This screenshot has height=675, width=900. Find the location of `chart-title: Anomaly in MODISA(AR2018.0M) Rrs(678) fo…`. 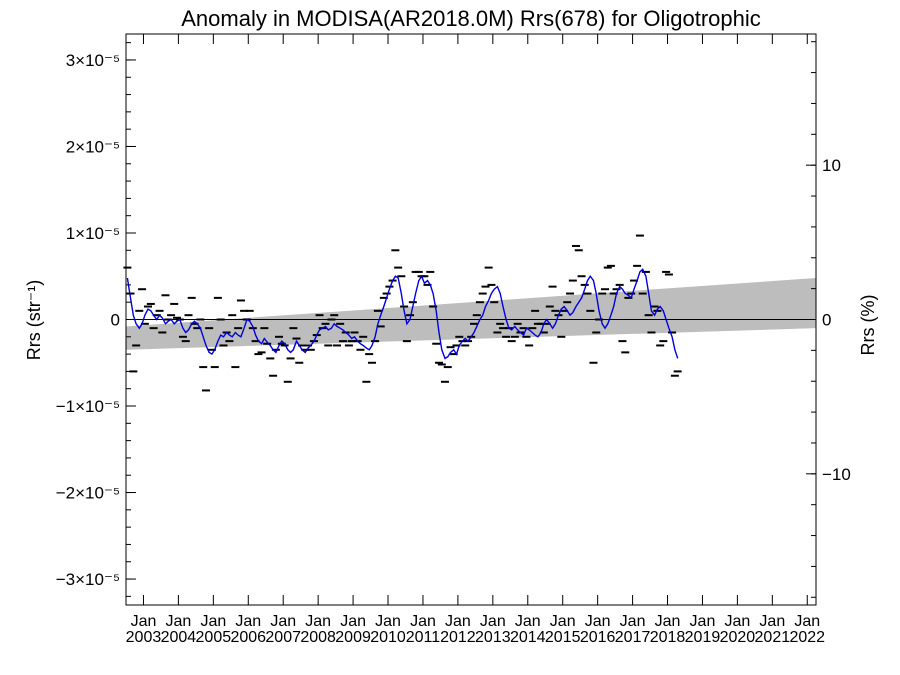

chart-title: Anomaly in MODISA(AR2018.0M) Rrs(678) fo… is located at coordinates (471, 18).